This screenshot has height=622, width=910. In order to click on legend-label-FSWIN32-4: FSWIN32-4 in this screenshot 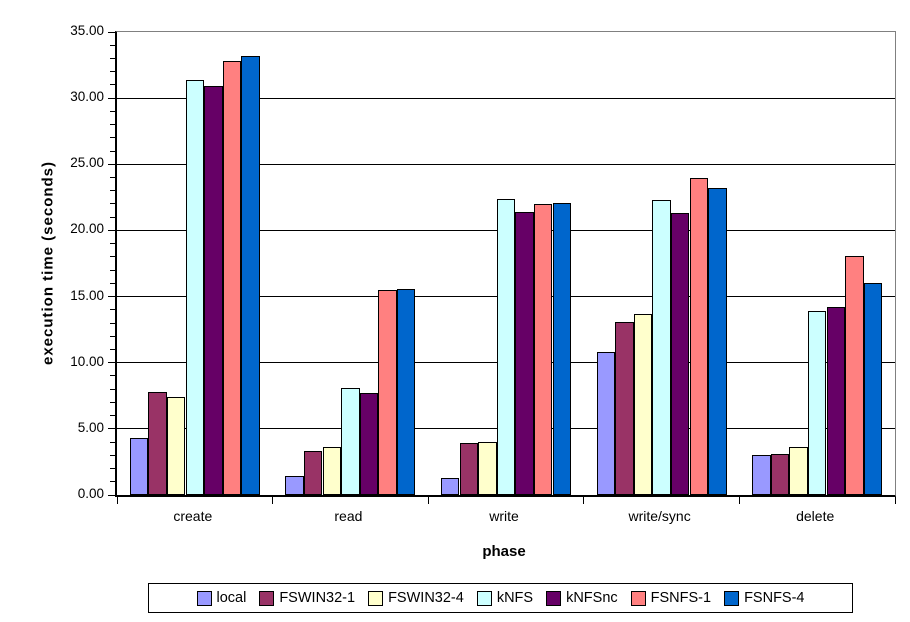, I will do `click(426, 598)`.